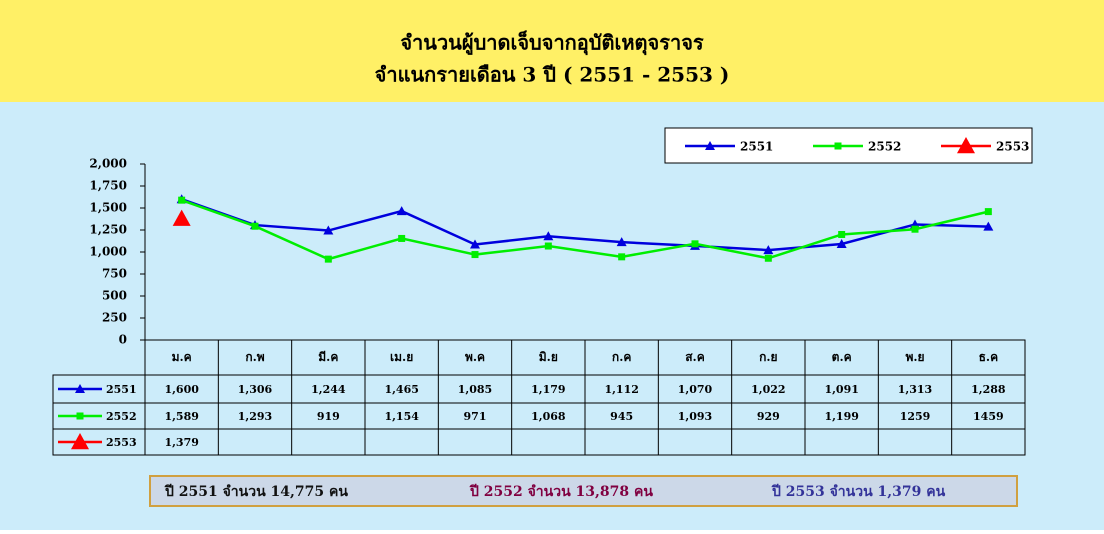 This screenshot has height=534, width=1104. I want to click on table-value: 1,112, so click(621, 389).